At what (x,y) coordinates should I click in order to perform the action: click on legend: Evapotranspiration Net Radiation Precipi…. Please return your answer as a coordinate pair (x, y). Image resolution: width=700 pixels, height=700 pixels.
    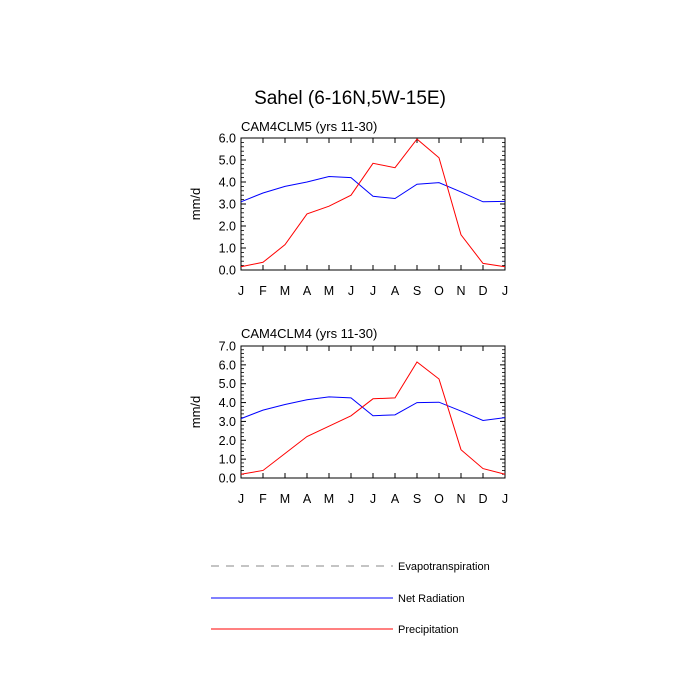
    Looking at the image, I should click on (350, 598).